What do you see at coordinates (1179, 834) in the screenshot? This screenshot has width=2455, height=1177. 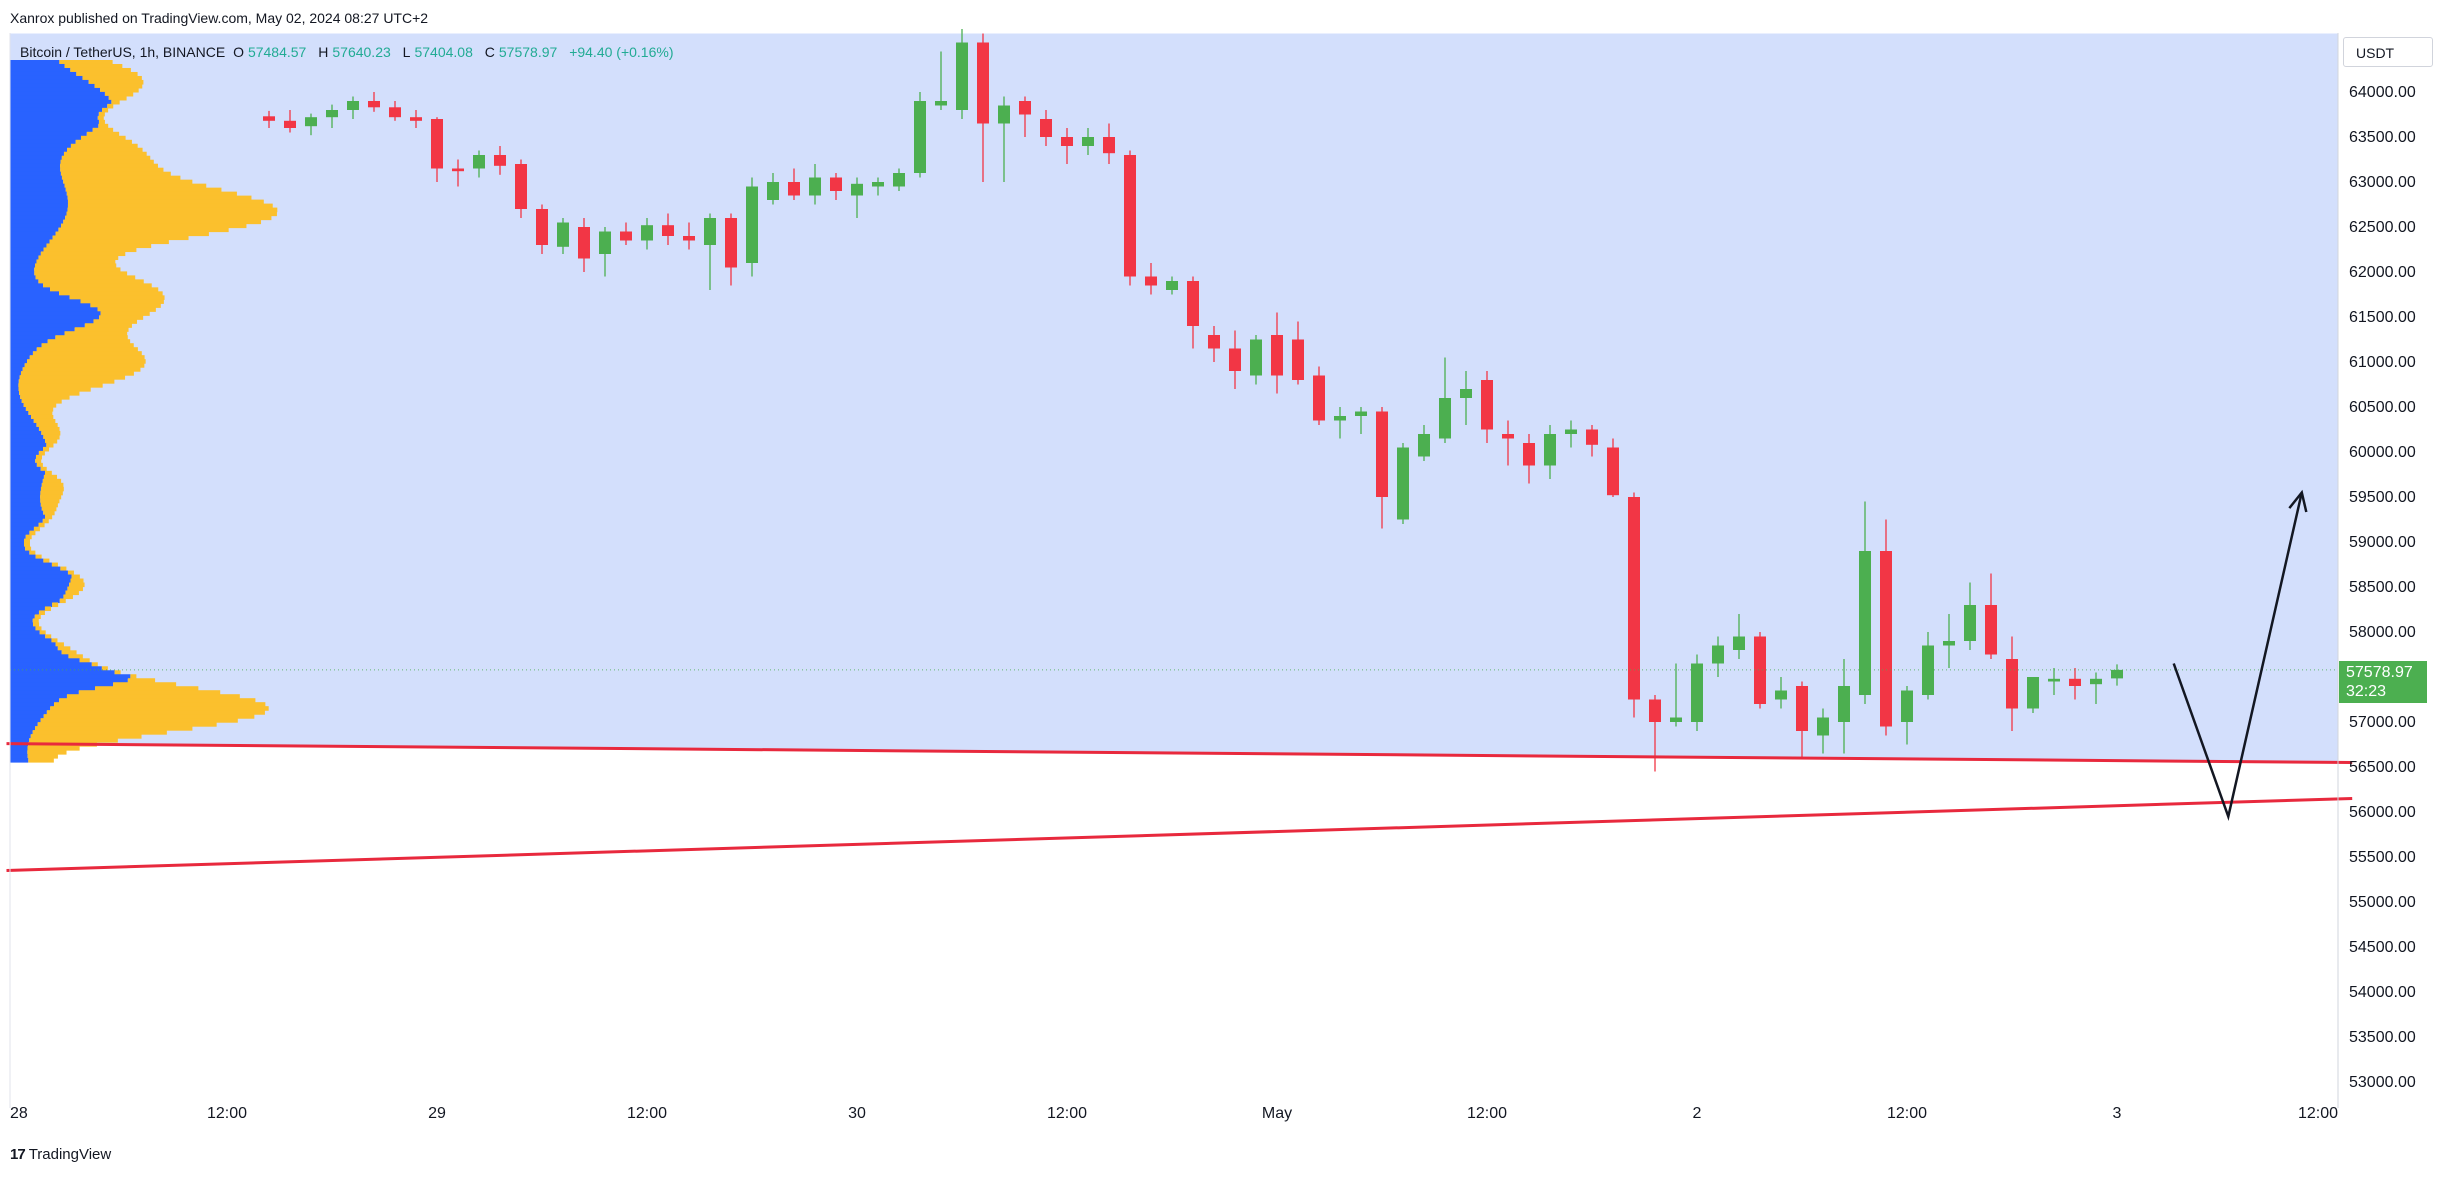 I see `lower-trendline` at bounding box center [1179, 834].